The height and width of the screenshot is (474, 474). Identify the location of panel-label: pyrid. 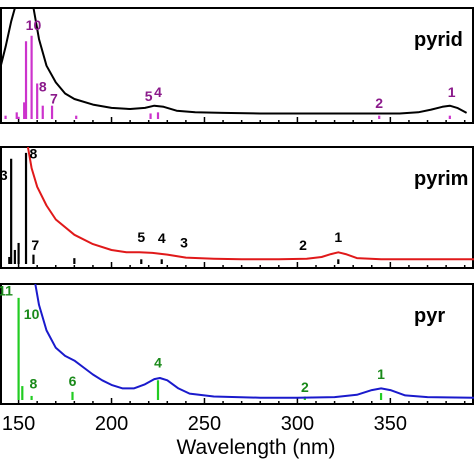
(438, 40).